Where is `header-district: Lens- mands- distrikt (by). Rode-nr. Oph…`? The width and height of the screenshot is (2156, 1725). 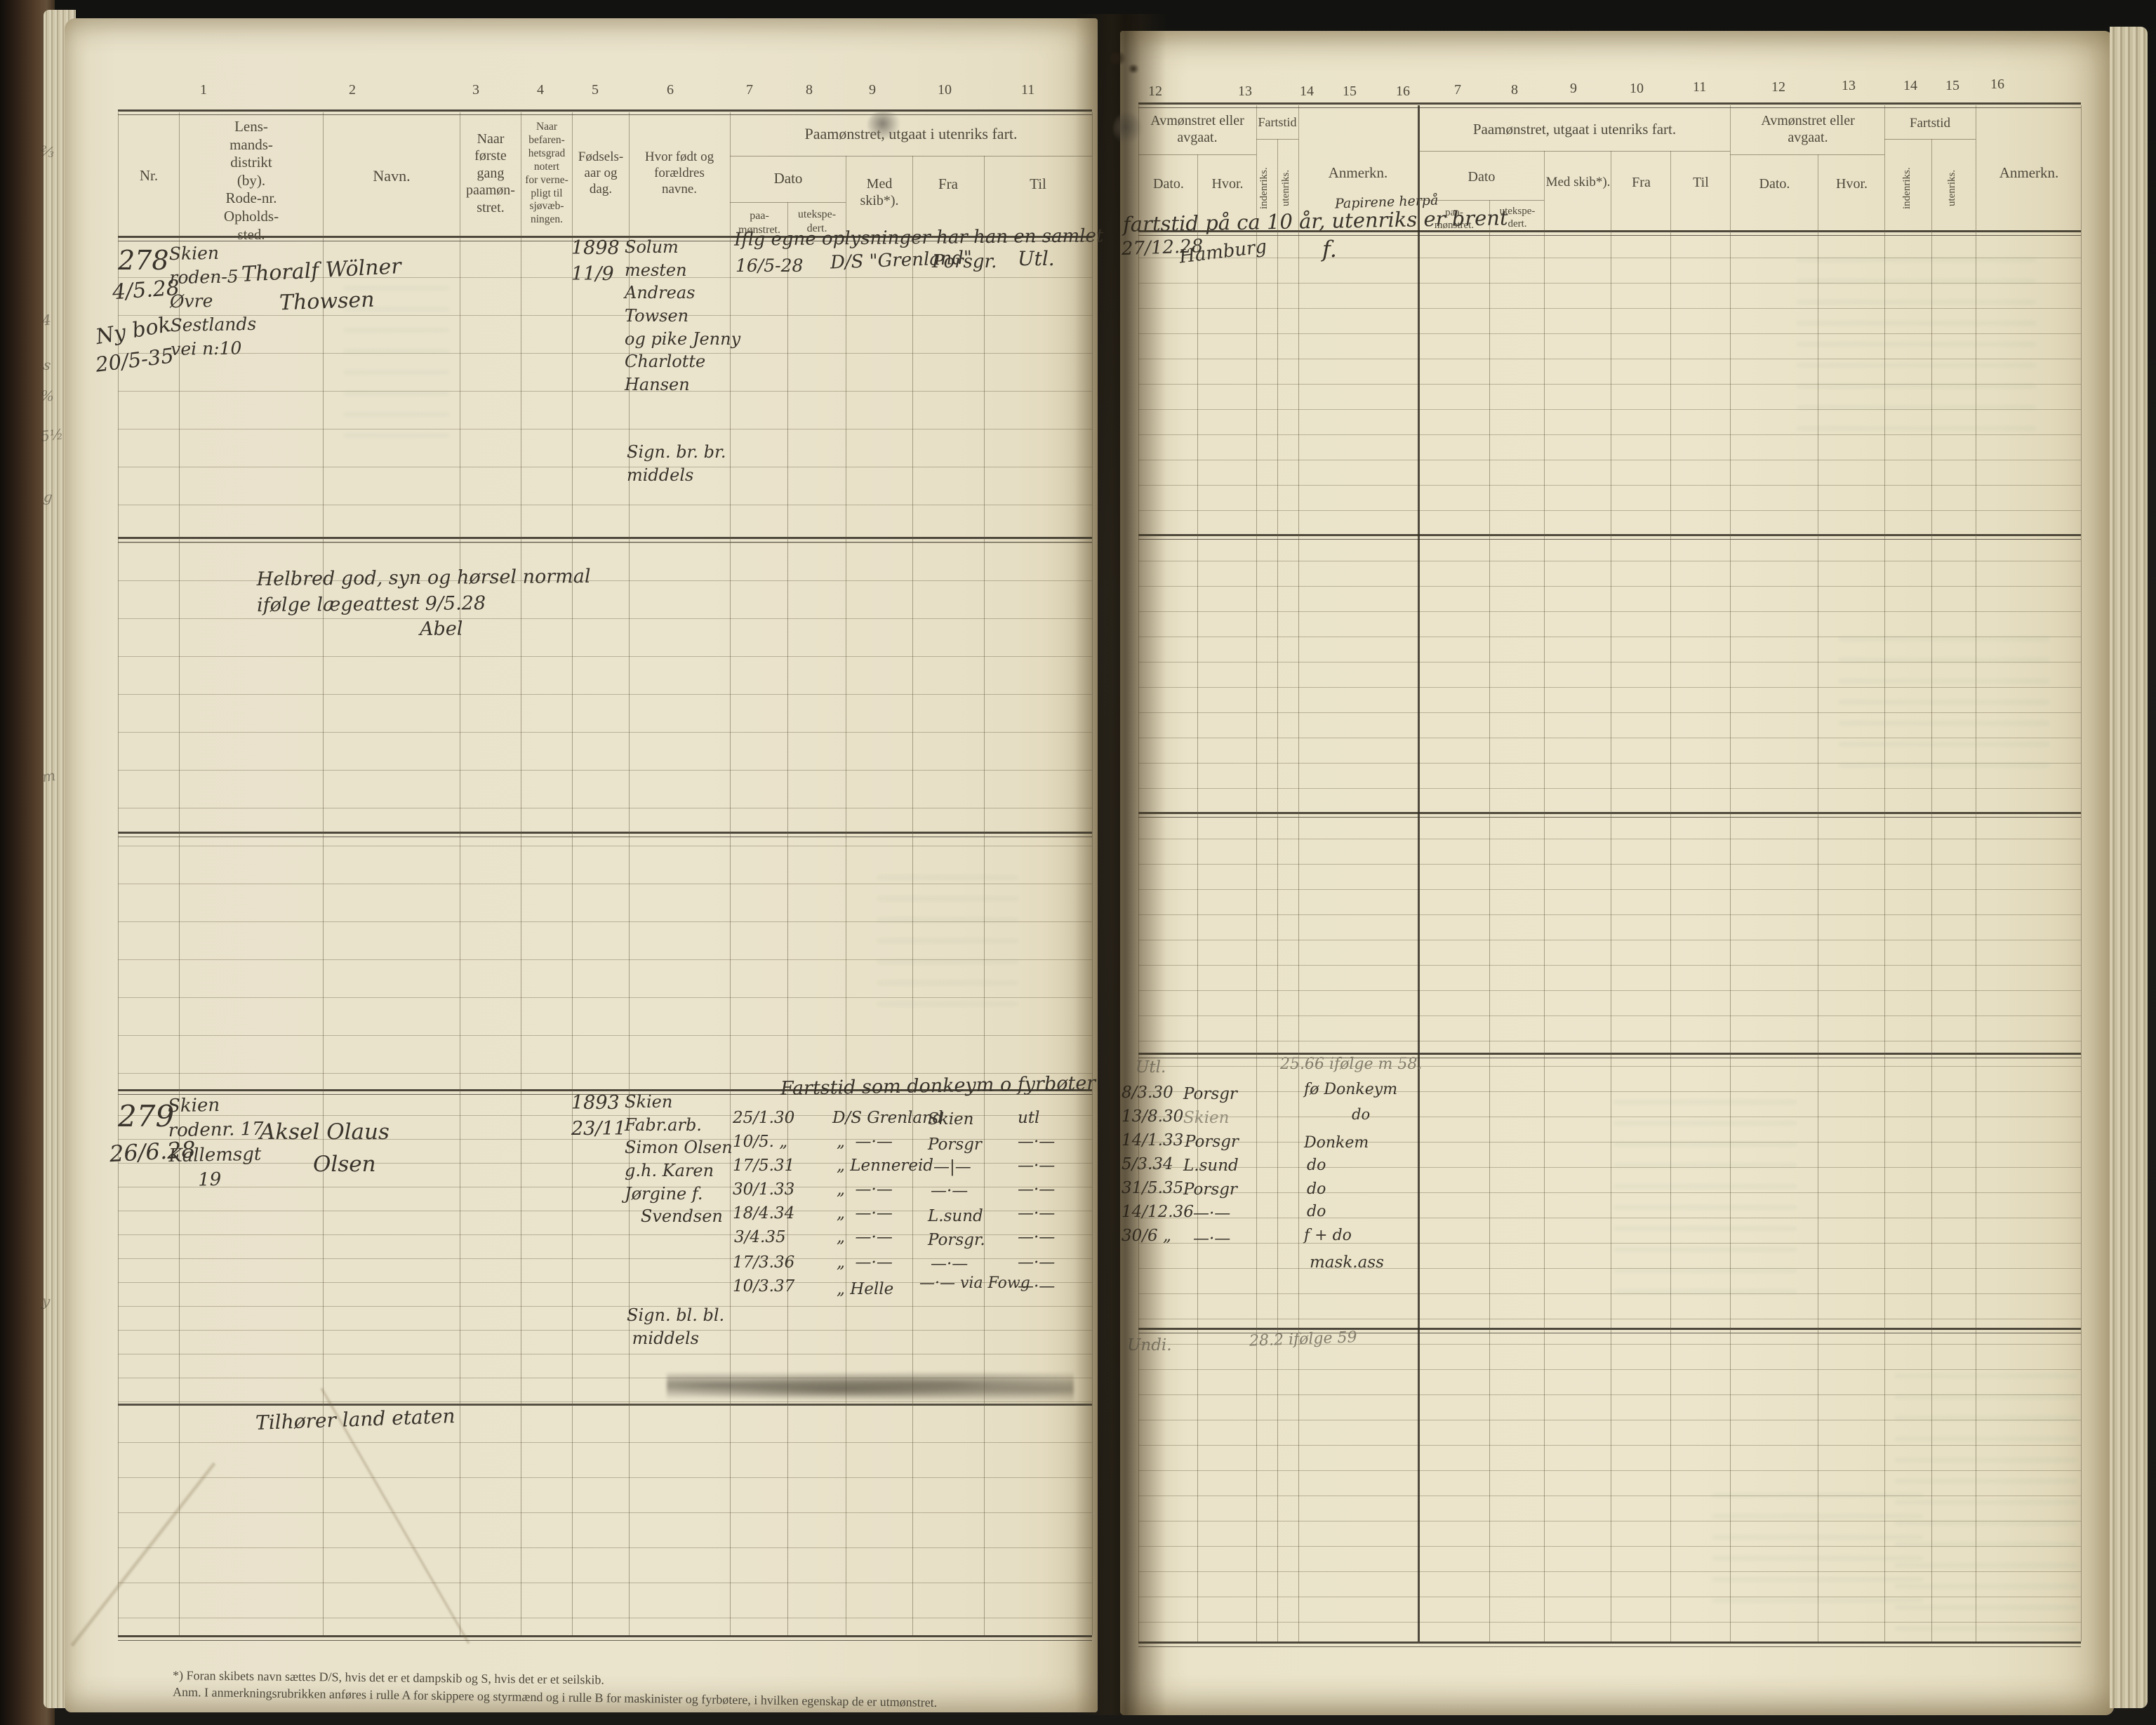 header-district: Lens- mands- distrikt (by). Rode-nr. Oph… is located at coordinates (251, 181).